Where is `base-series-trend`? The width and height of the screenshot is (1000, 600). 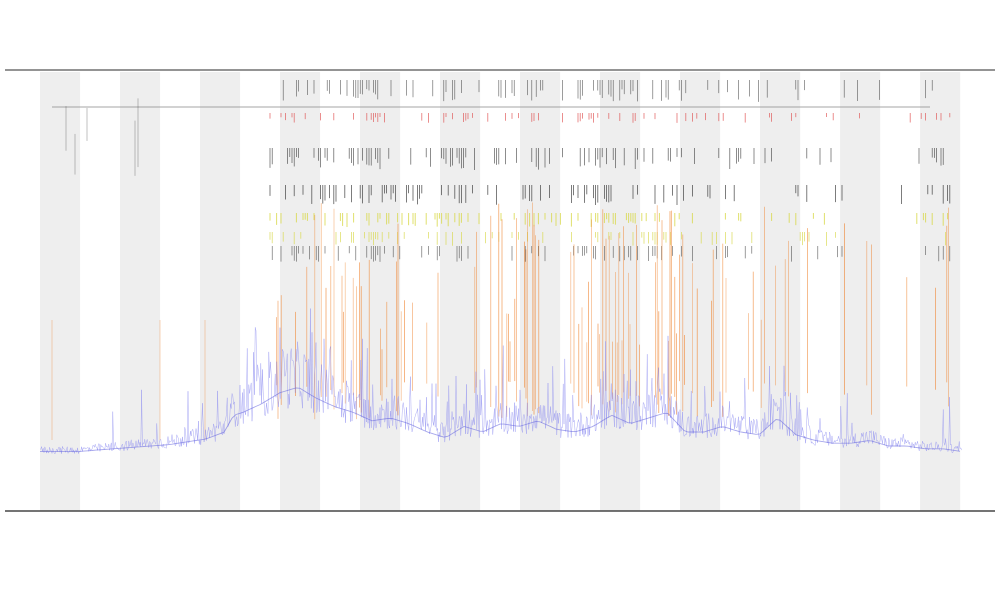
base-series-trend is located at coordinates (500, 420).